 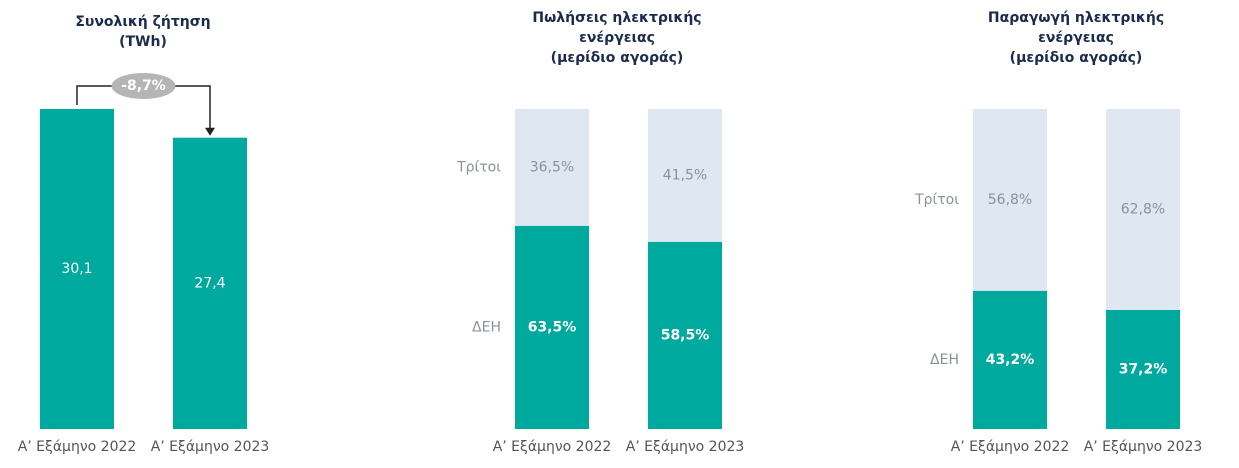 What do you see at coordinates (143, 42) in the screenshot?
I see `chart-title: (TWh)` at bounding box center [143, 42].